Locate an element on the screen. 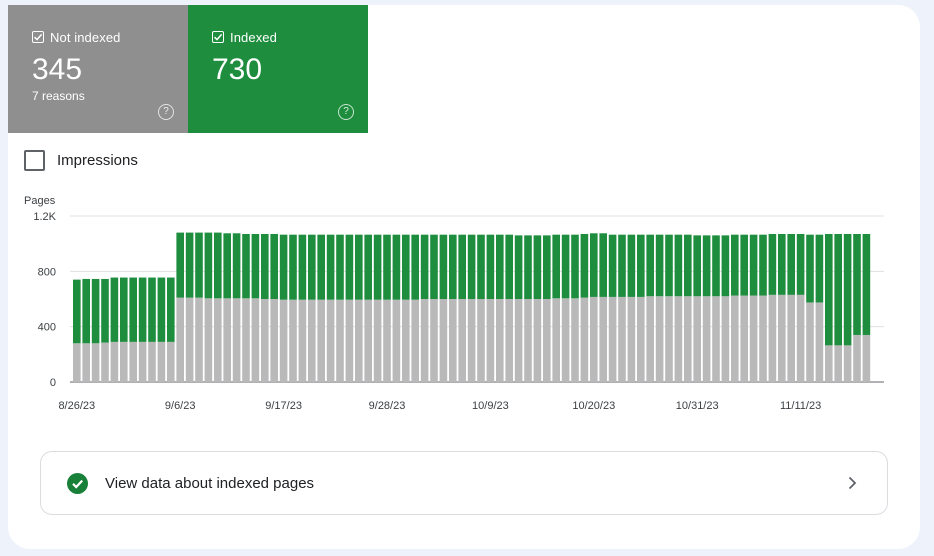 The width and height of the screenshot is (934, 556). not-indexed-checkbox is located at coordinates (38, 37).